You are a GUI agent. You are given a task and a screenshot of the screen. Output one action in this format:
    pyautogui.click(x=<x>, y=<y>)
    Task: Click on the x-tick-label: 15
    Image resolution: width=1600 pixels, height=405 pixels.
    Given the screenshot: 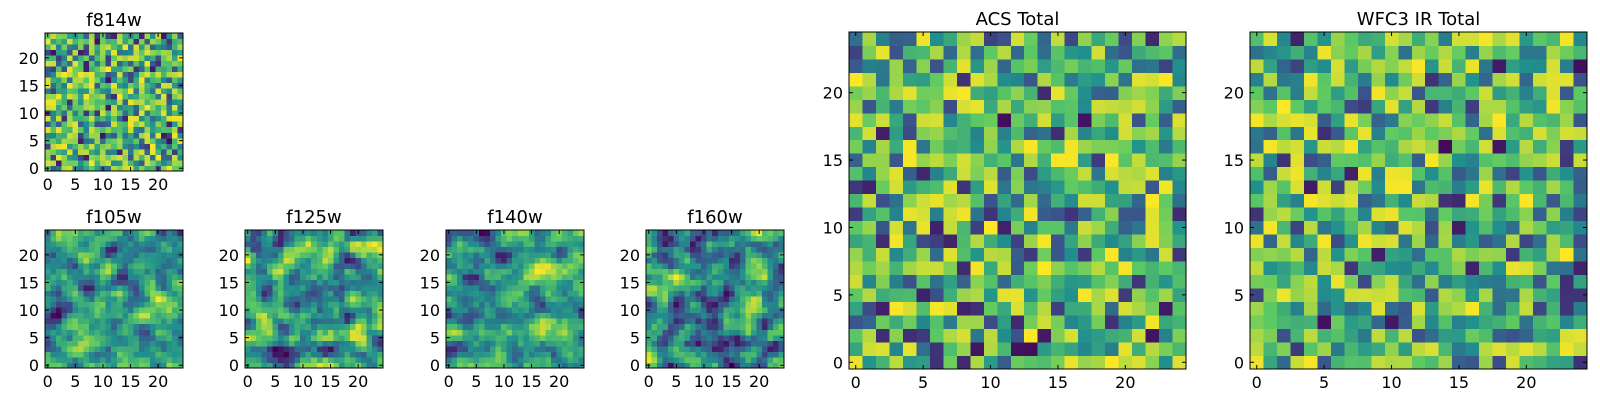 What is the action you would take?
    pyautogui.click(x=330, y=381)
    